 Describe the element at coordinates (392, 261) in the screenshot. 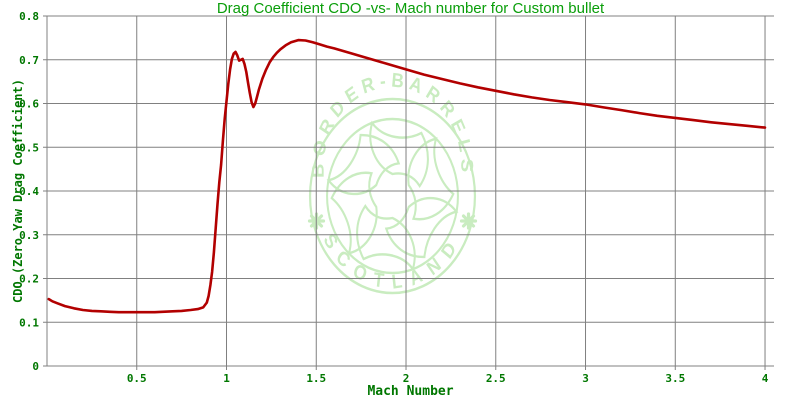

I see `watermark-bottom-text: SCOTLAND` at that location.